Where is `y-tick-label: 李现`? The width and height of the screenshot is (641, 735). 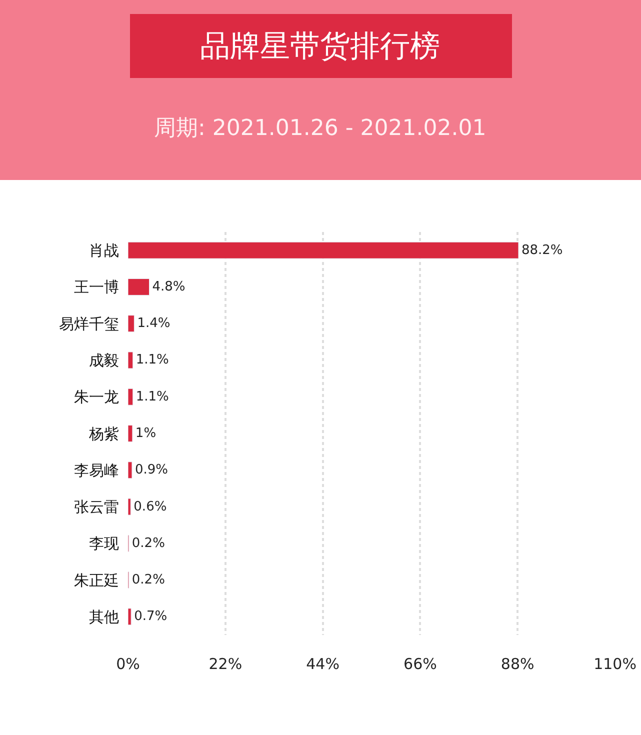
y-tick-label: 李现 is located at coordinates (104, 543).